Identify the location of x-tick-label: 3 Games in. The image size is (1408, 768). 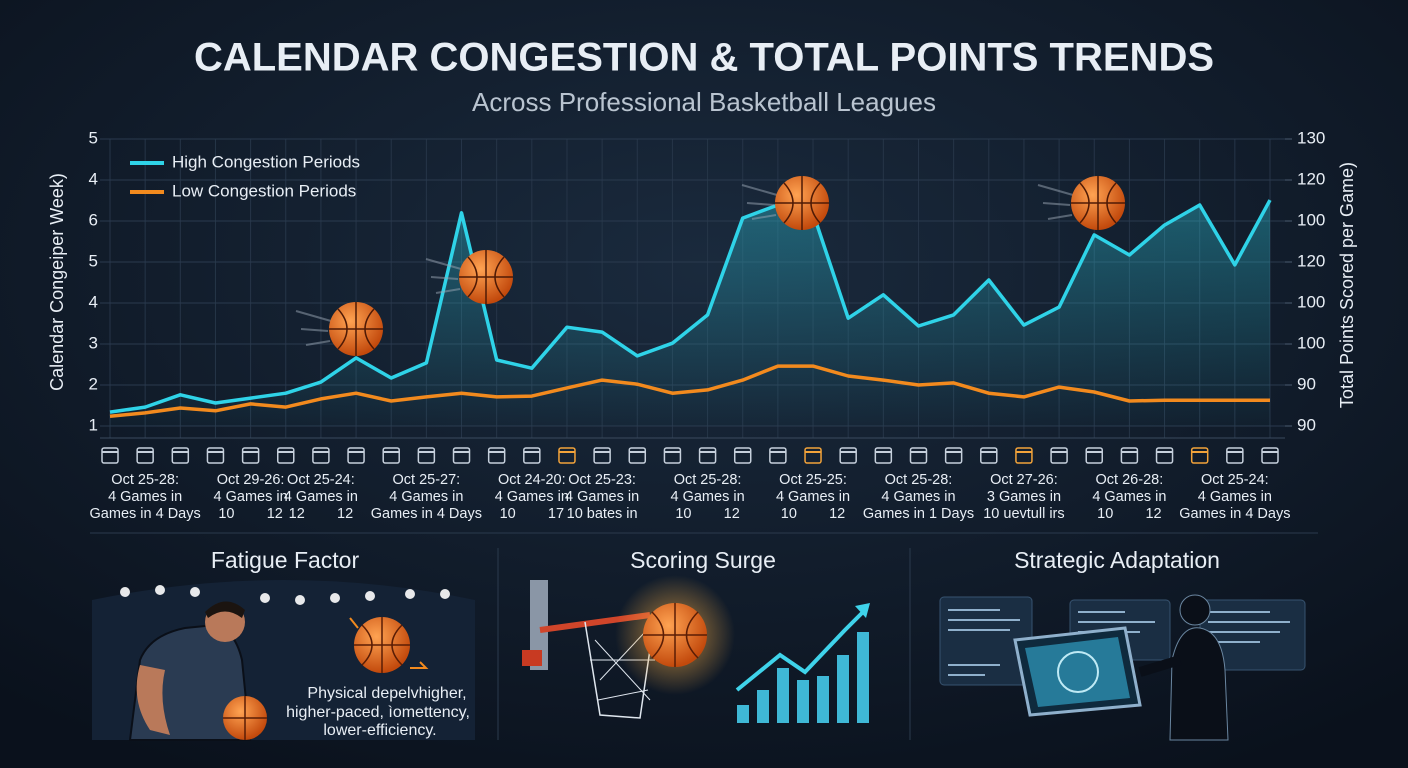
(1024, 497).